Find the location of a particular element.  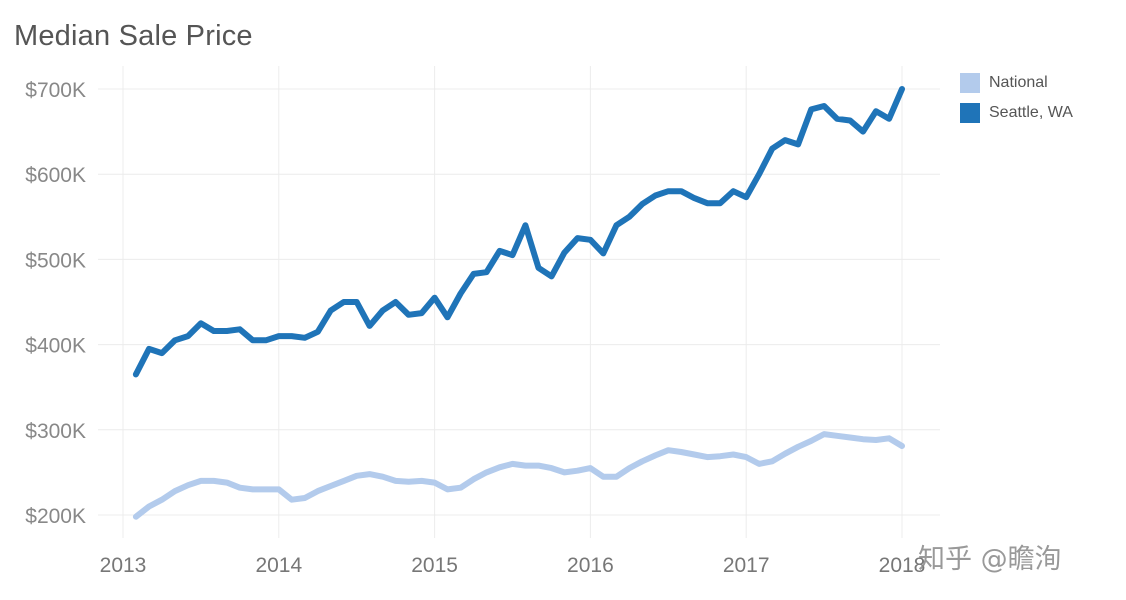

legend-item-seattle: Seattle, WA is located at coordinates (1016, 113).